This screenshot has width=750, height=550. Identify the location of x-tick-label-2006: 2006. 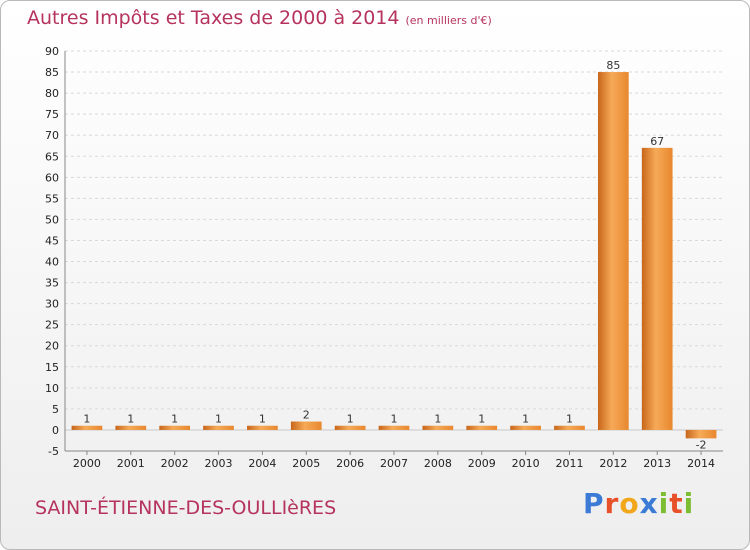
(350, 463).